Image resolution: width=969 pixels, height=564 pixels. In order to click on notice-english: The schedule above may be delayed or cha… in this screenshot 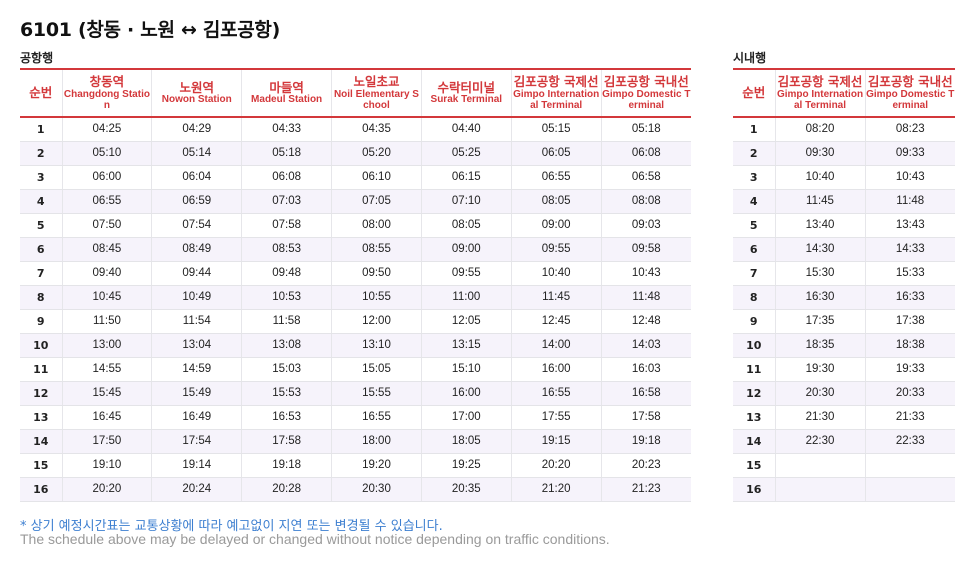, I will do `click(315, 539)`.